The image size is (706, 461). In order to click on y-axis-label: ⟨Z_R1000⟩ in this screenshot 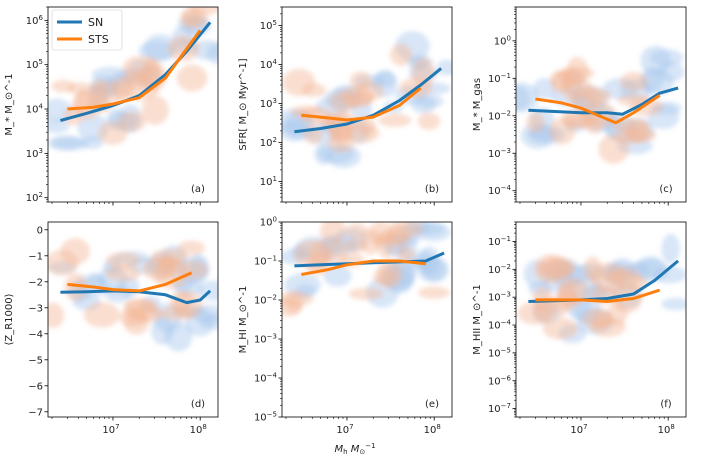, I will do `click(9, 319)`.